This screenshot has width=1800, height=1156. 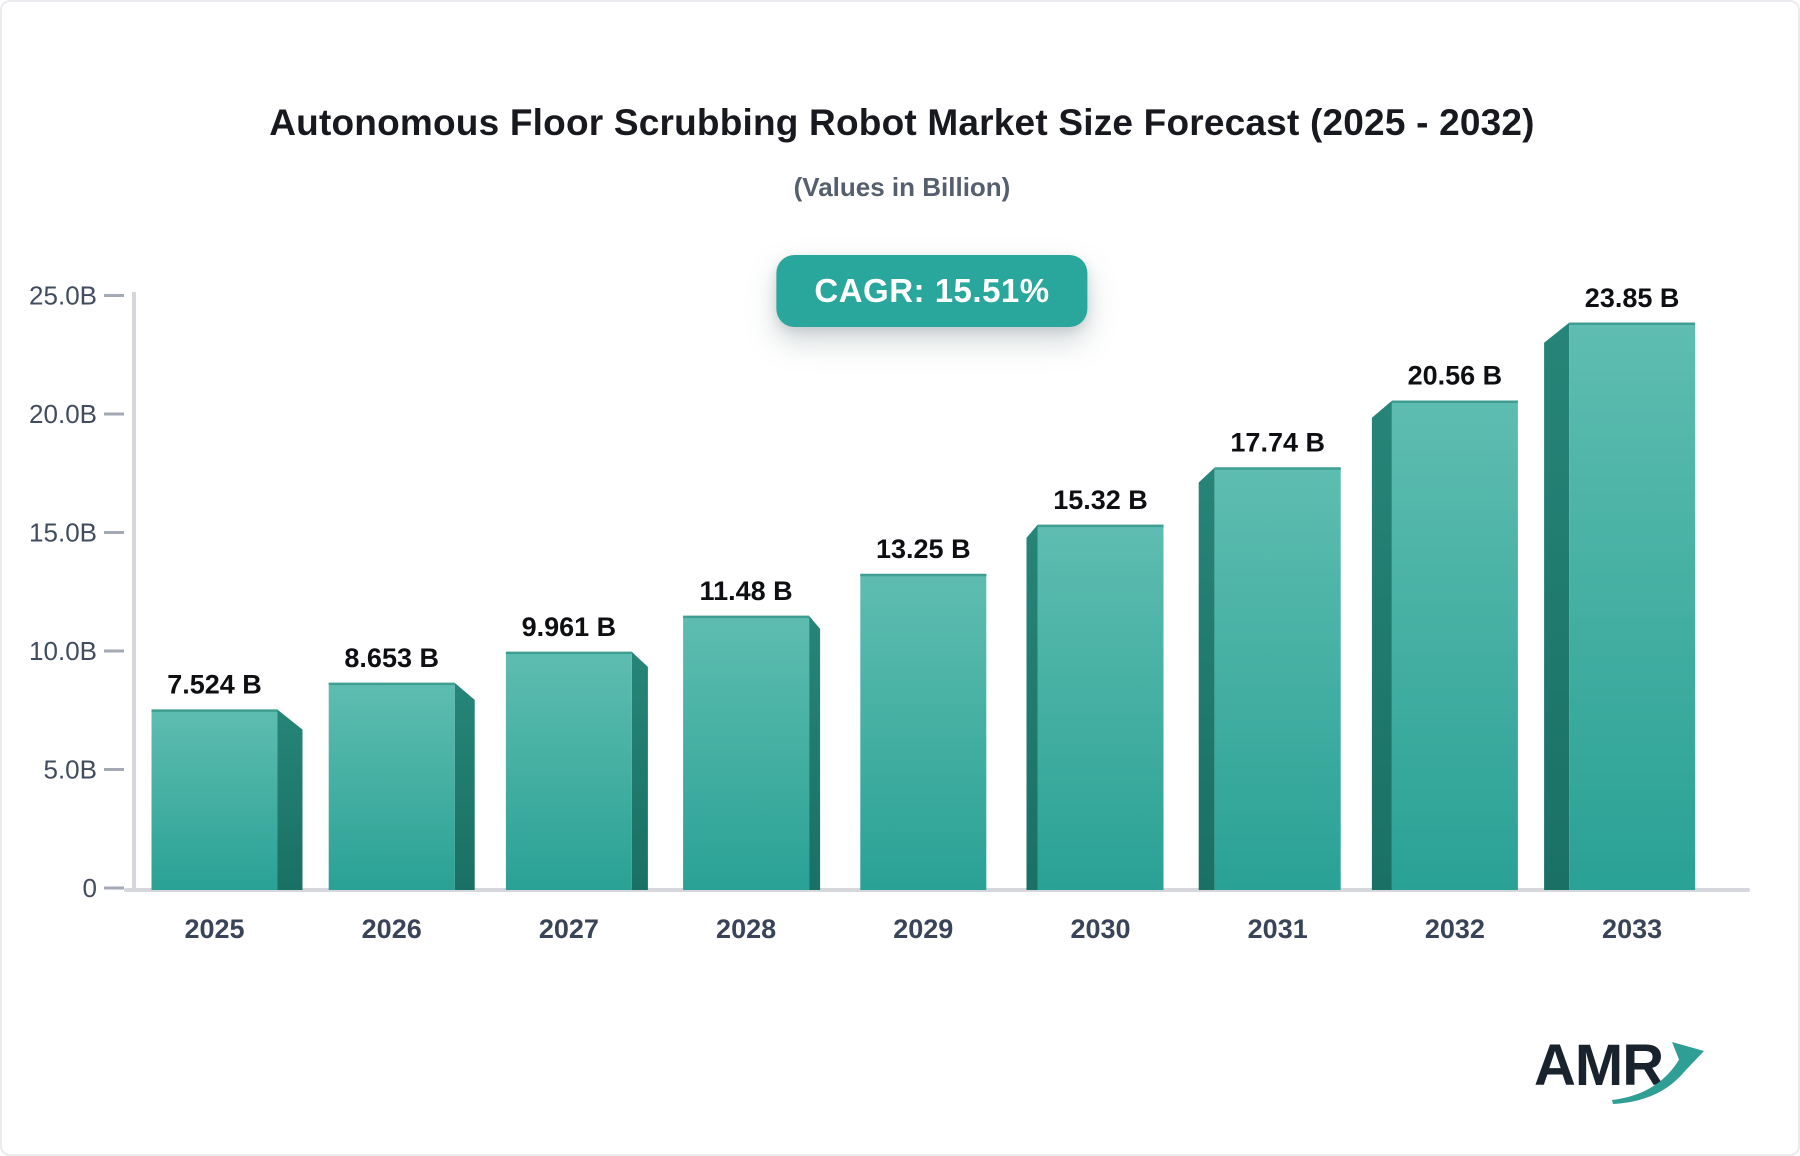 I want to click on x-axis-label: 2032, so click(x=1455, y=929).